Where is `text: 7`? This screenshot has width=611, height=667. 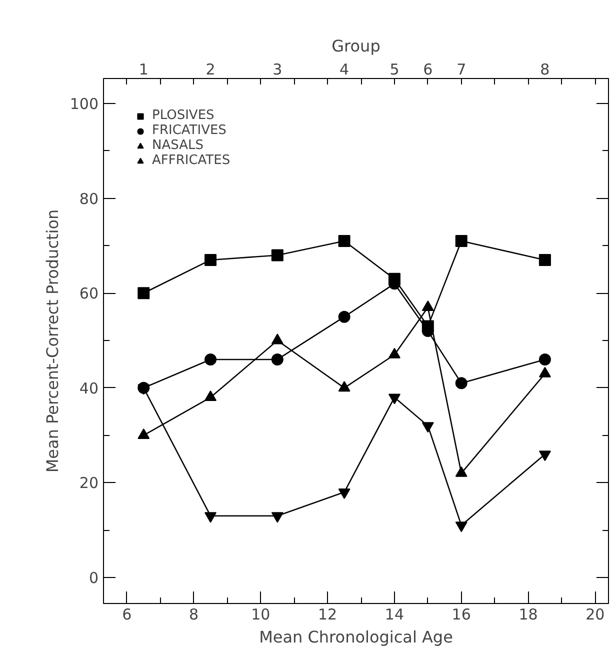
text: 7 is located at coordinates (461, 69).